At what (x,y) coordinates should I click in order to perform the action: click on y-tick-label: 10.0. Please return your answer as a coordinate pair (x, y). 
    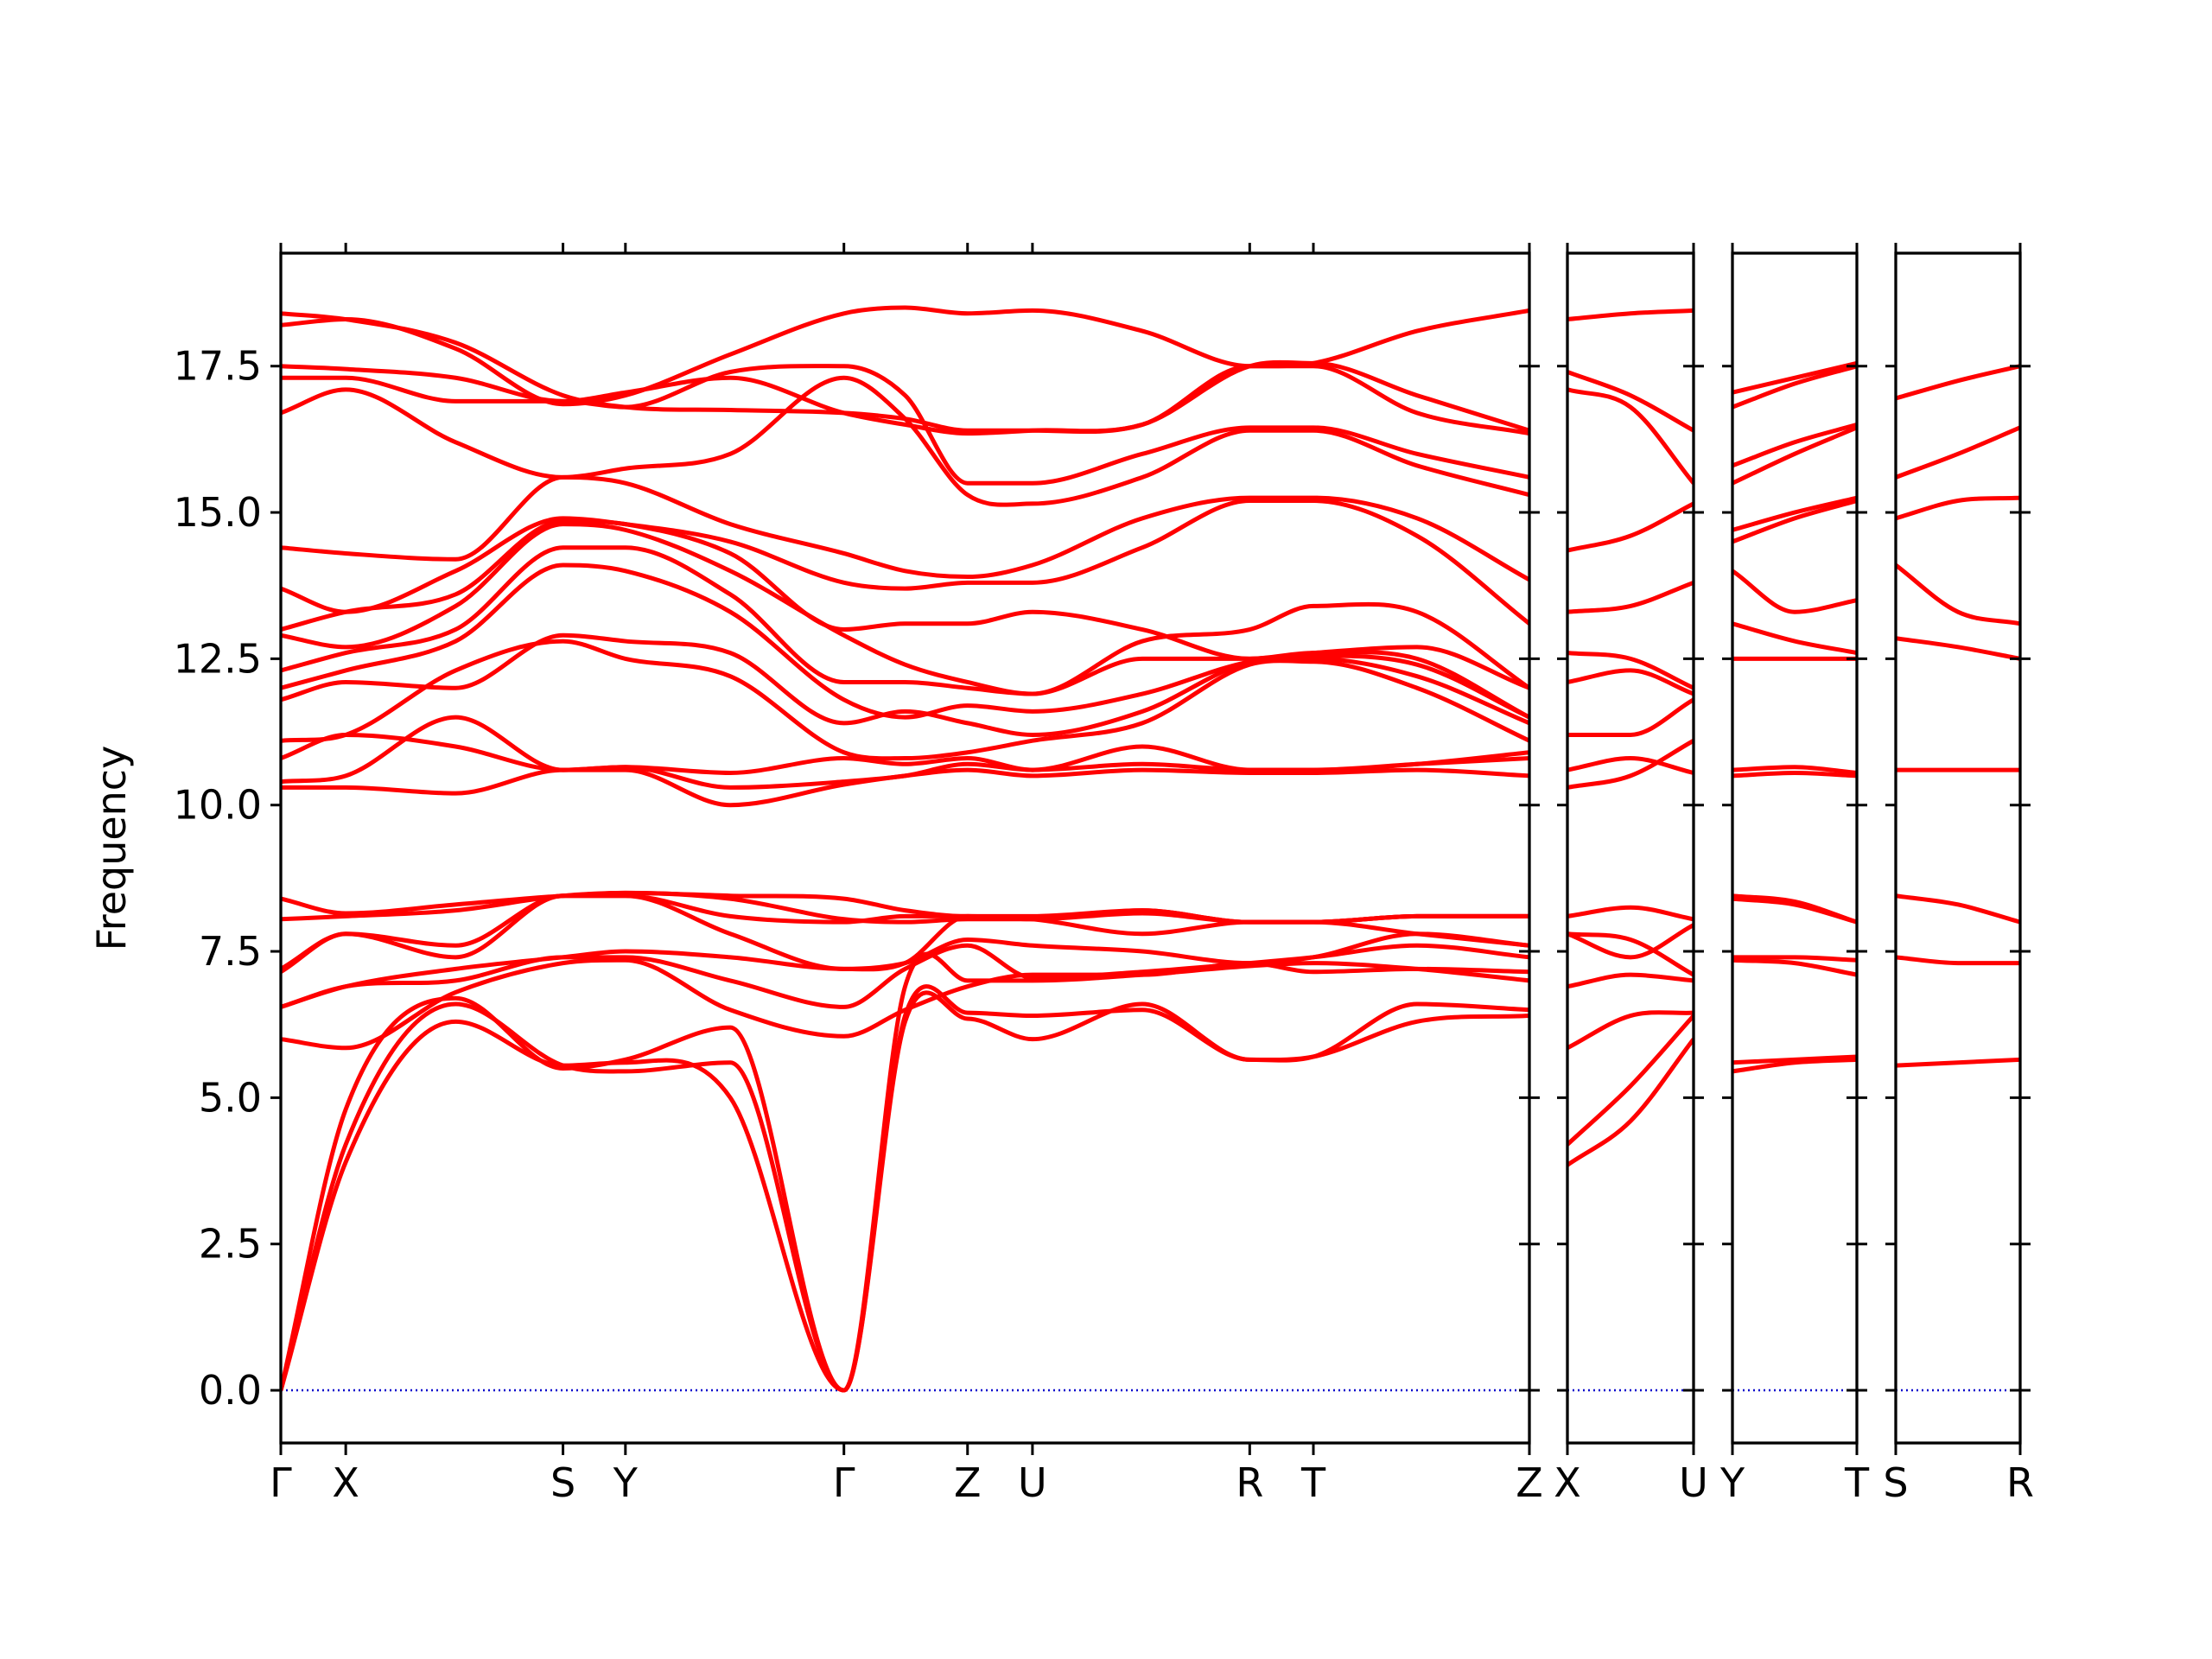
    Looking at the image, I should click on (218, 805).